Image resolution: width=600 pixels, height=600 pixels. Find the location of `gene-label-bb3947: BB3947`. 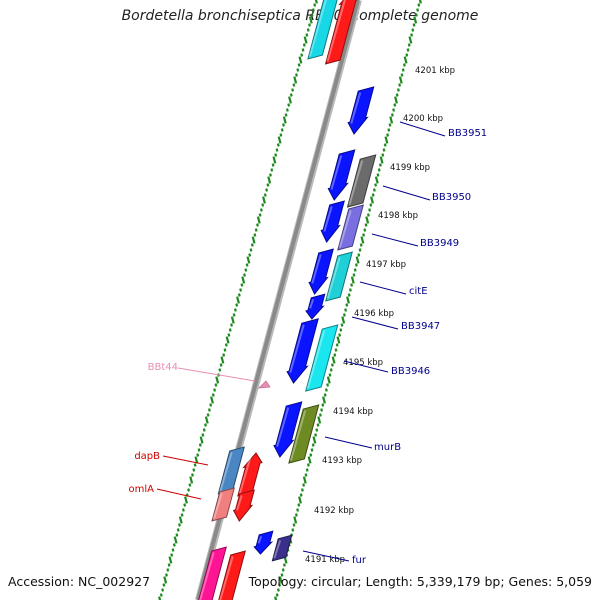

gene-label-bb3947: BB3947 is located at coordinates (395, 324).